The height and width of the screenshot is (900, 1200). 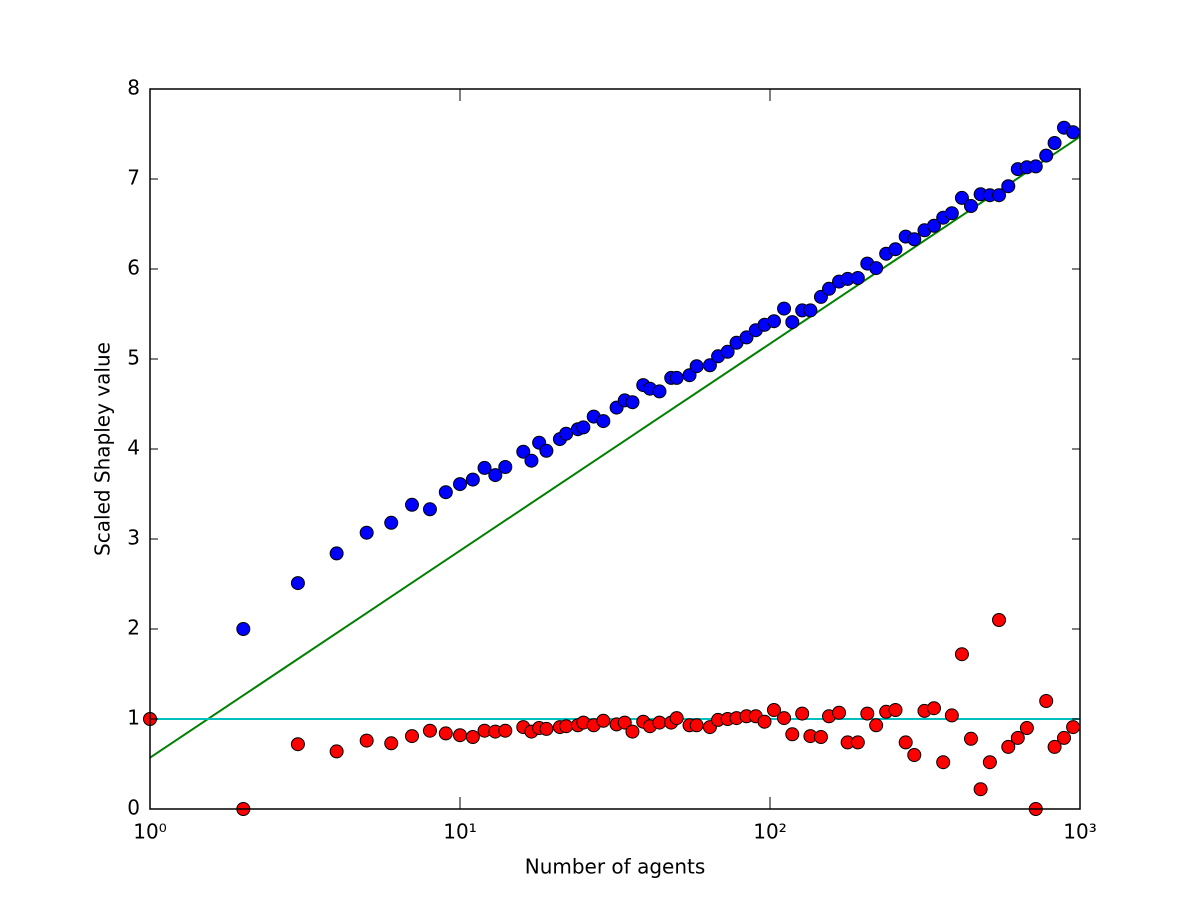 What do you see at coordinates (133, 718) in the screenshot?
I see `y-tick-label: 1` at bounding box center [133, 718].